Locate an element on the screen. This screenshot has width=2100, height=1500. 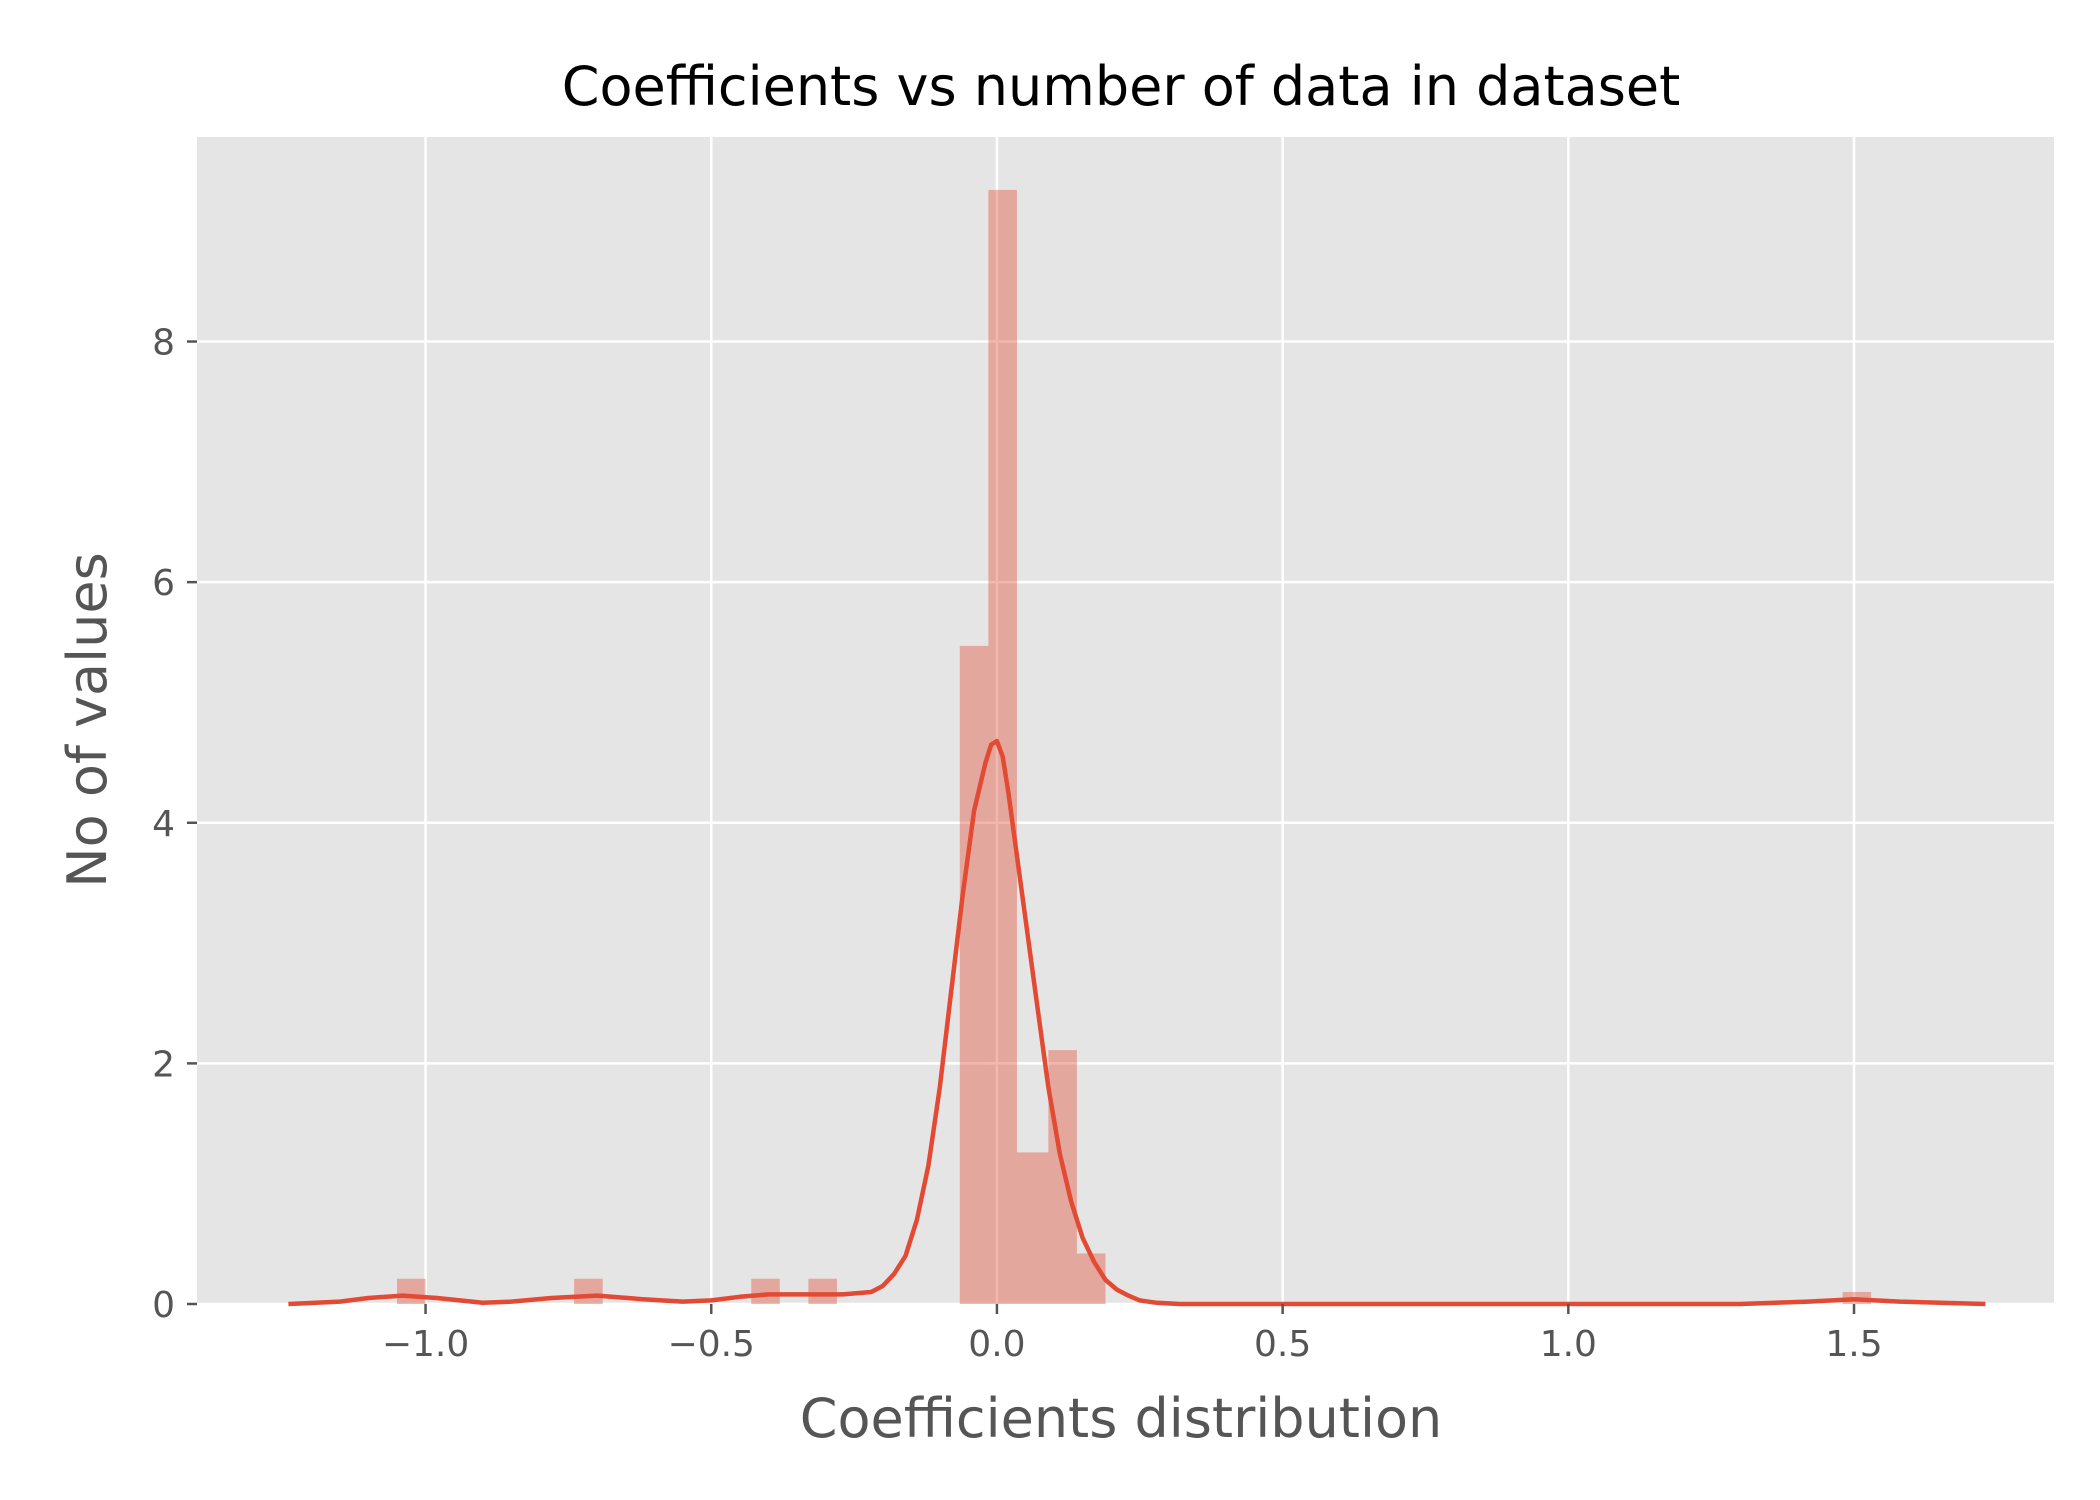
x-tick-label: −1.0 is located at coordinates (425, 1344).